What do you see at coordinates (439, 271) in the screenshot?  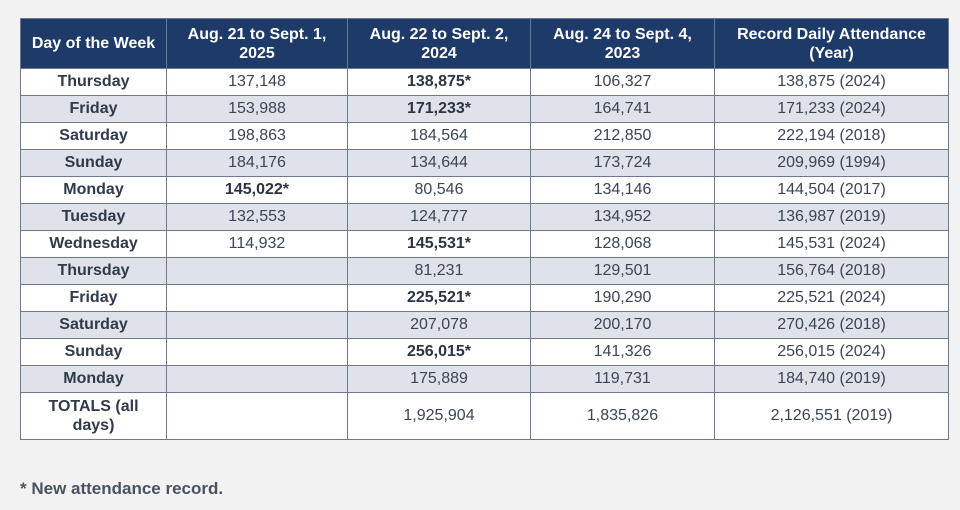 I see `value-cell-2024: 81,231` at bounding box center [439, 271].